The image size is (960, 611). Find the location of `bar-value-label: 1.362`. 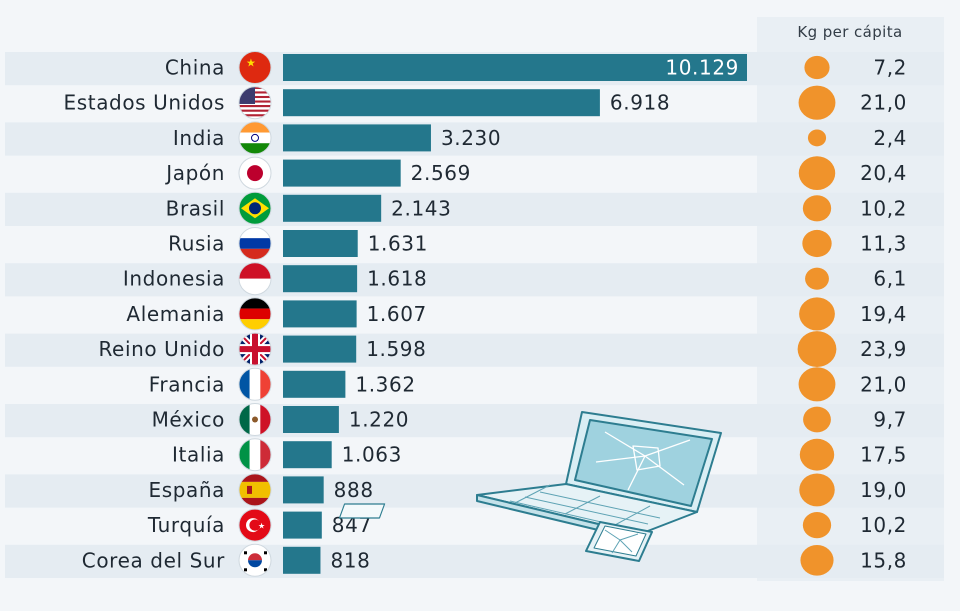

bar-value-label: 1.362 is located at coordinates (385, 384).